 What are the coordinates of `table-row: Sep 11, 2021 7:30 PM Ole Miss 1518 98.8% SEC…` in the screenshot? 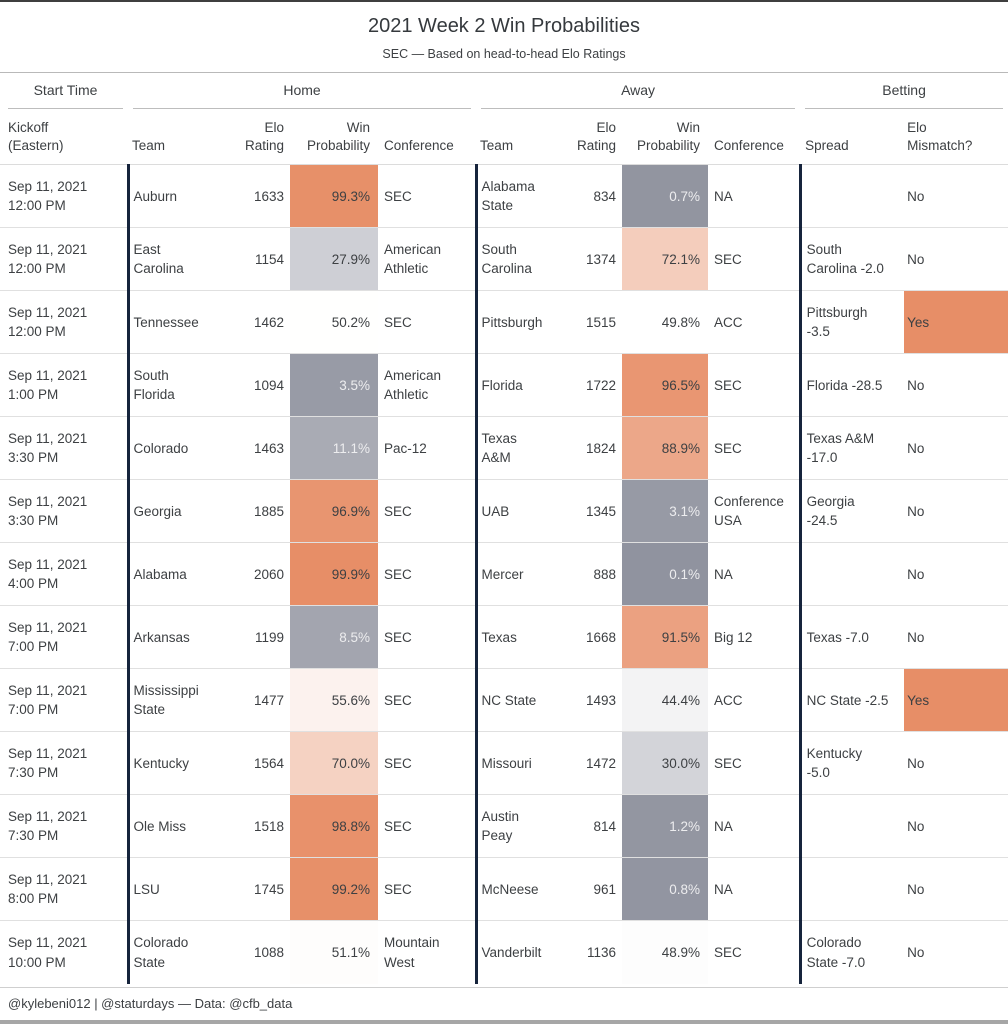 It's located at (504, 826).